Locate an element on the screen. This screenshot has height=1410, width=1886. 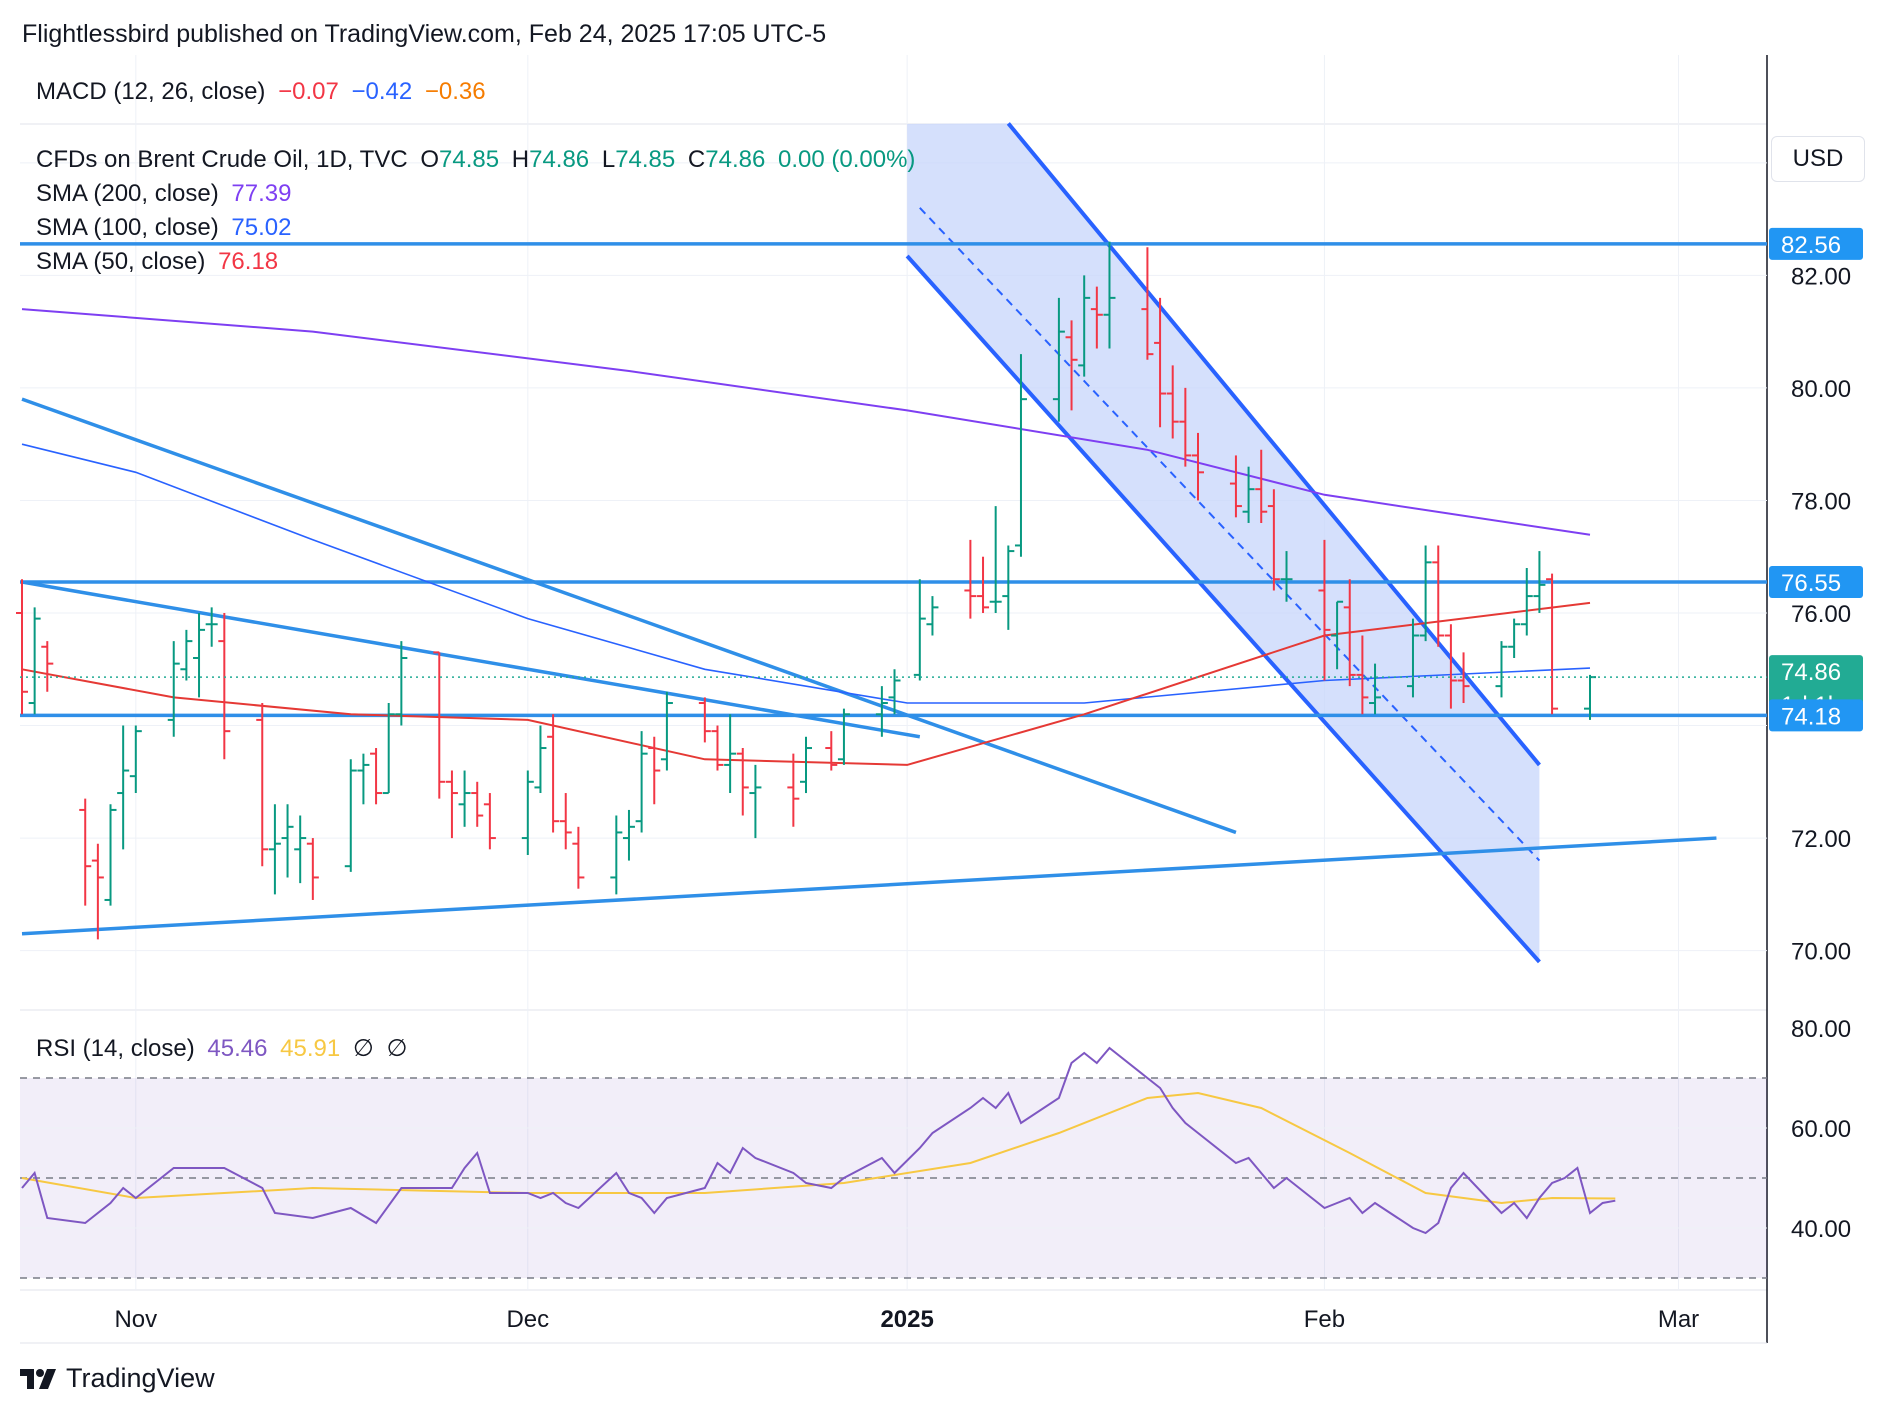
time-axis-label: Mar is located at coordinates (1678, 1319).